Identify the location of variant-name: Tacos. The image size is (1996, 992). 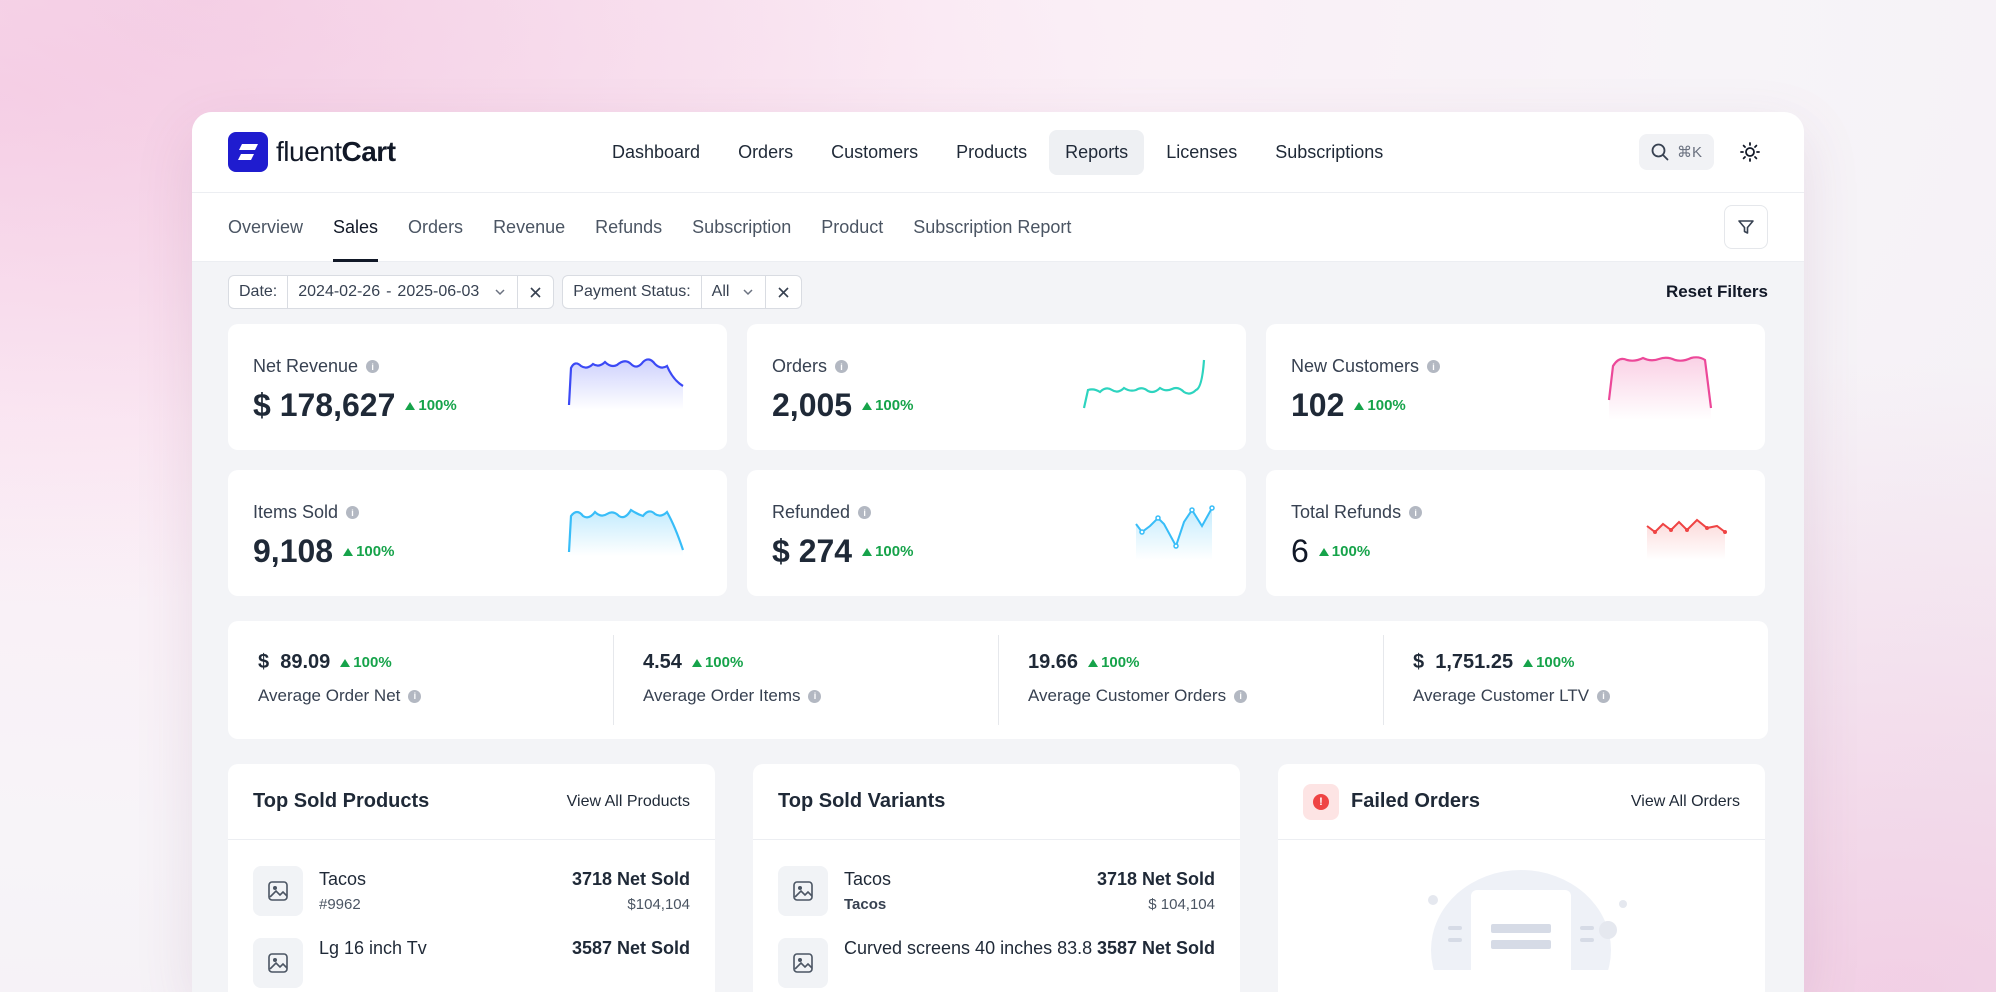
(868, 879).